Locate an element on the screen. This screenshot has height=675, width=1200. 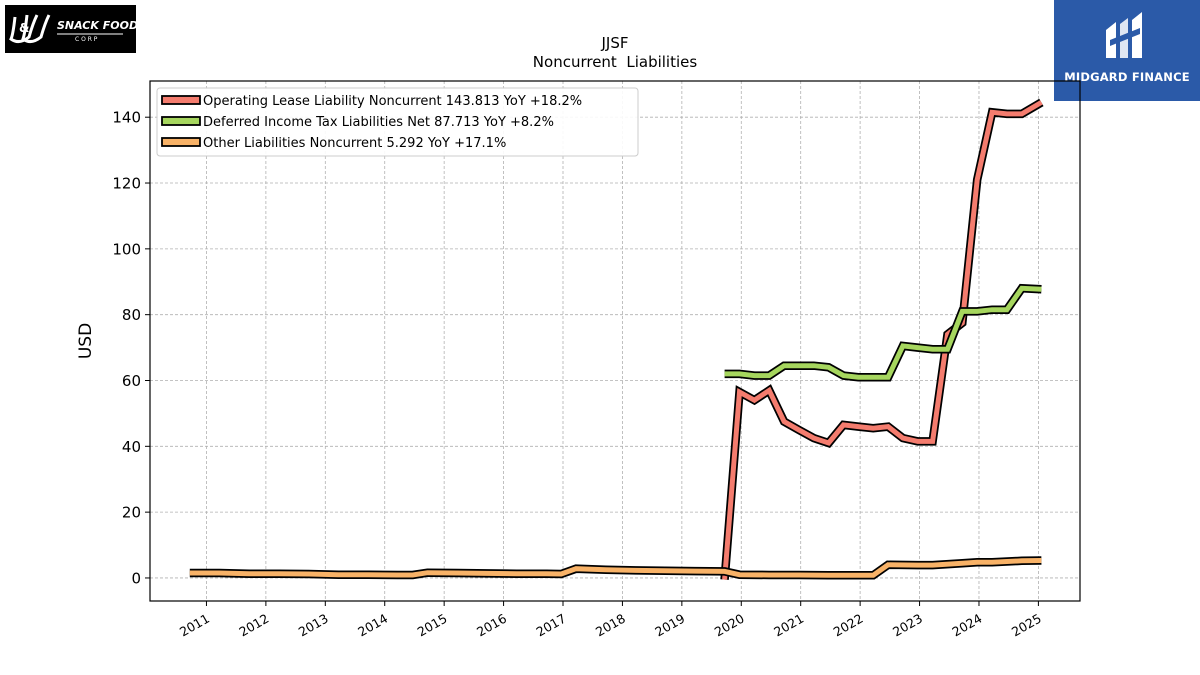
x-tick-label: 2023 is located at coordinates (907, 625).